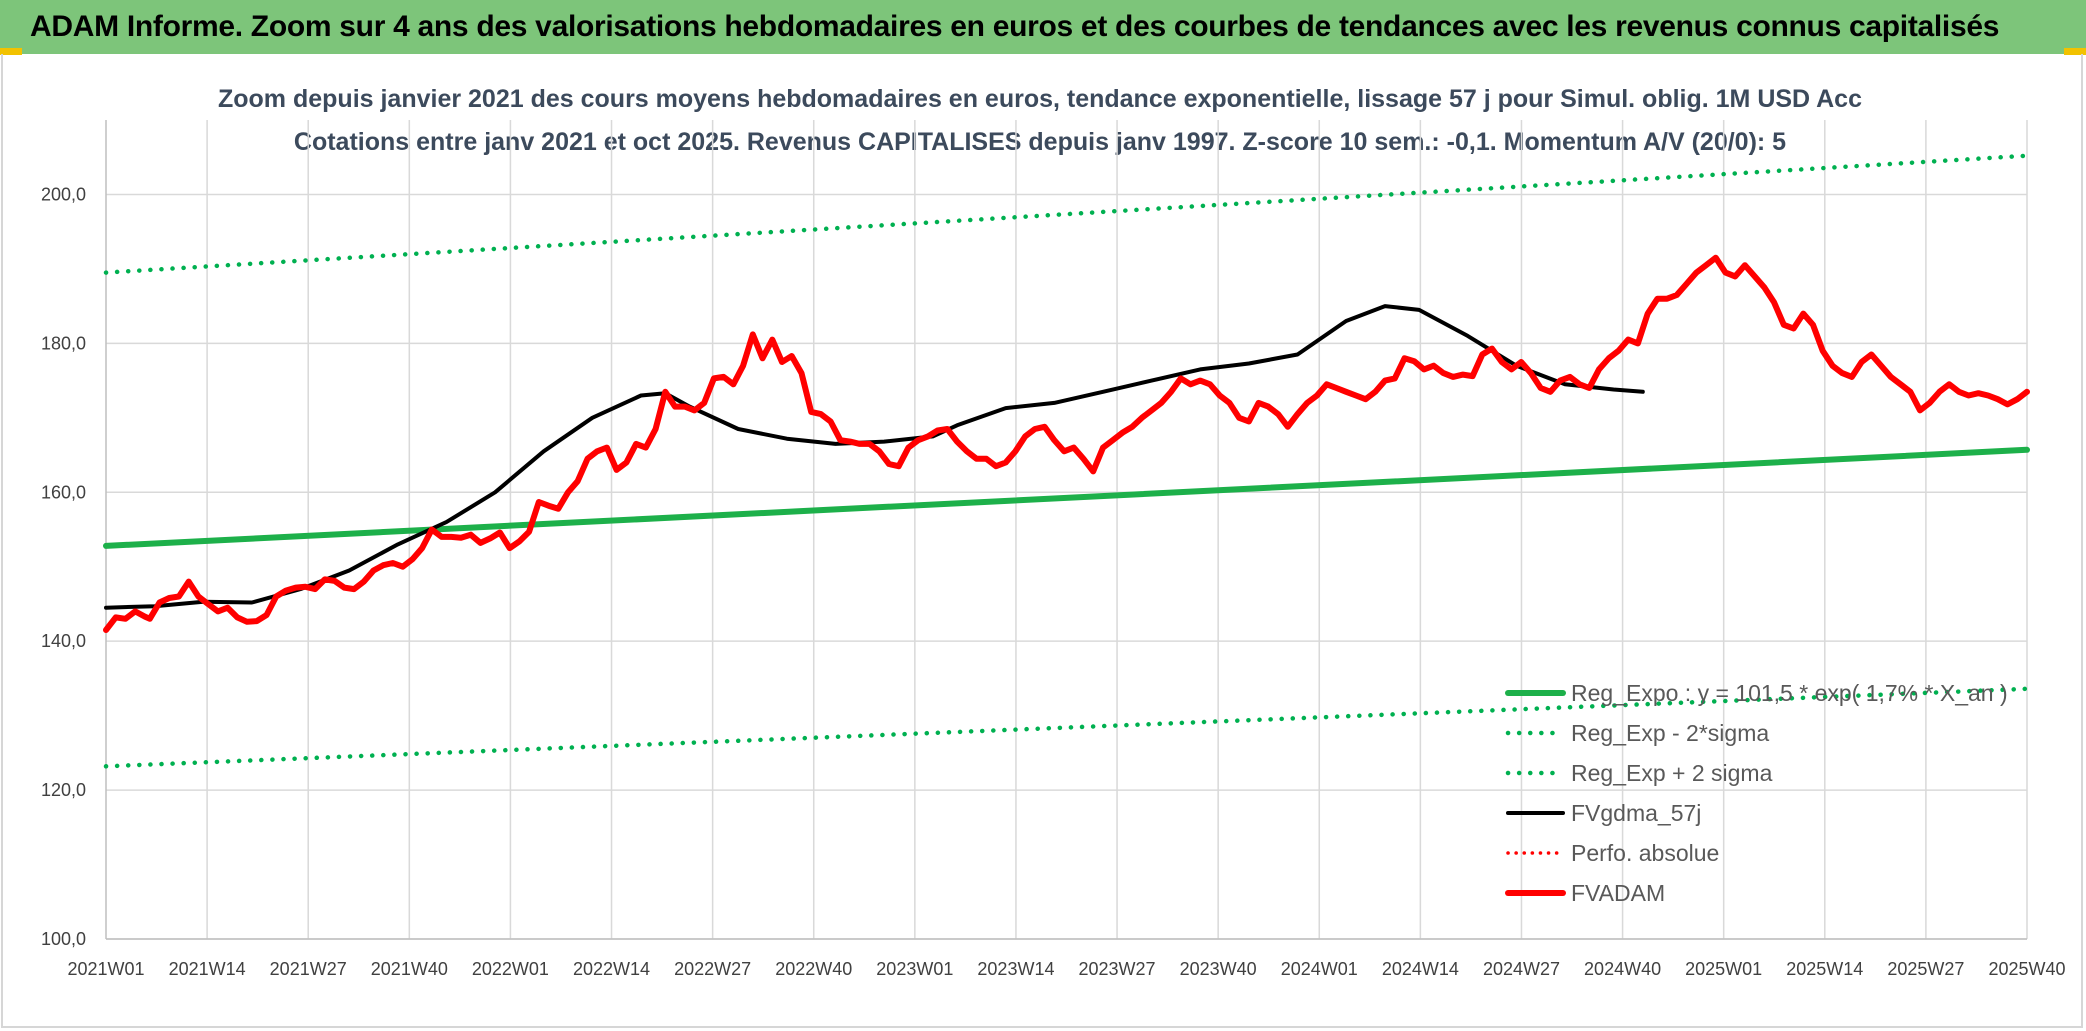  I want to click on x-tick-label: 2024W27, so click(1521, 969).